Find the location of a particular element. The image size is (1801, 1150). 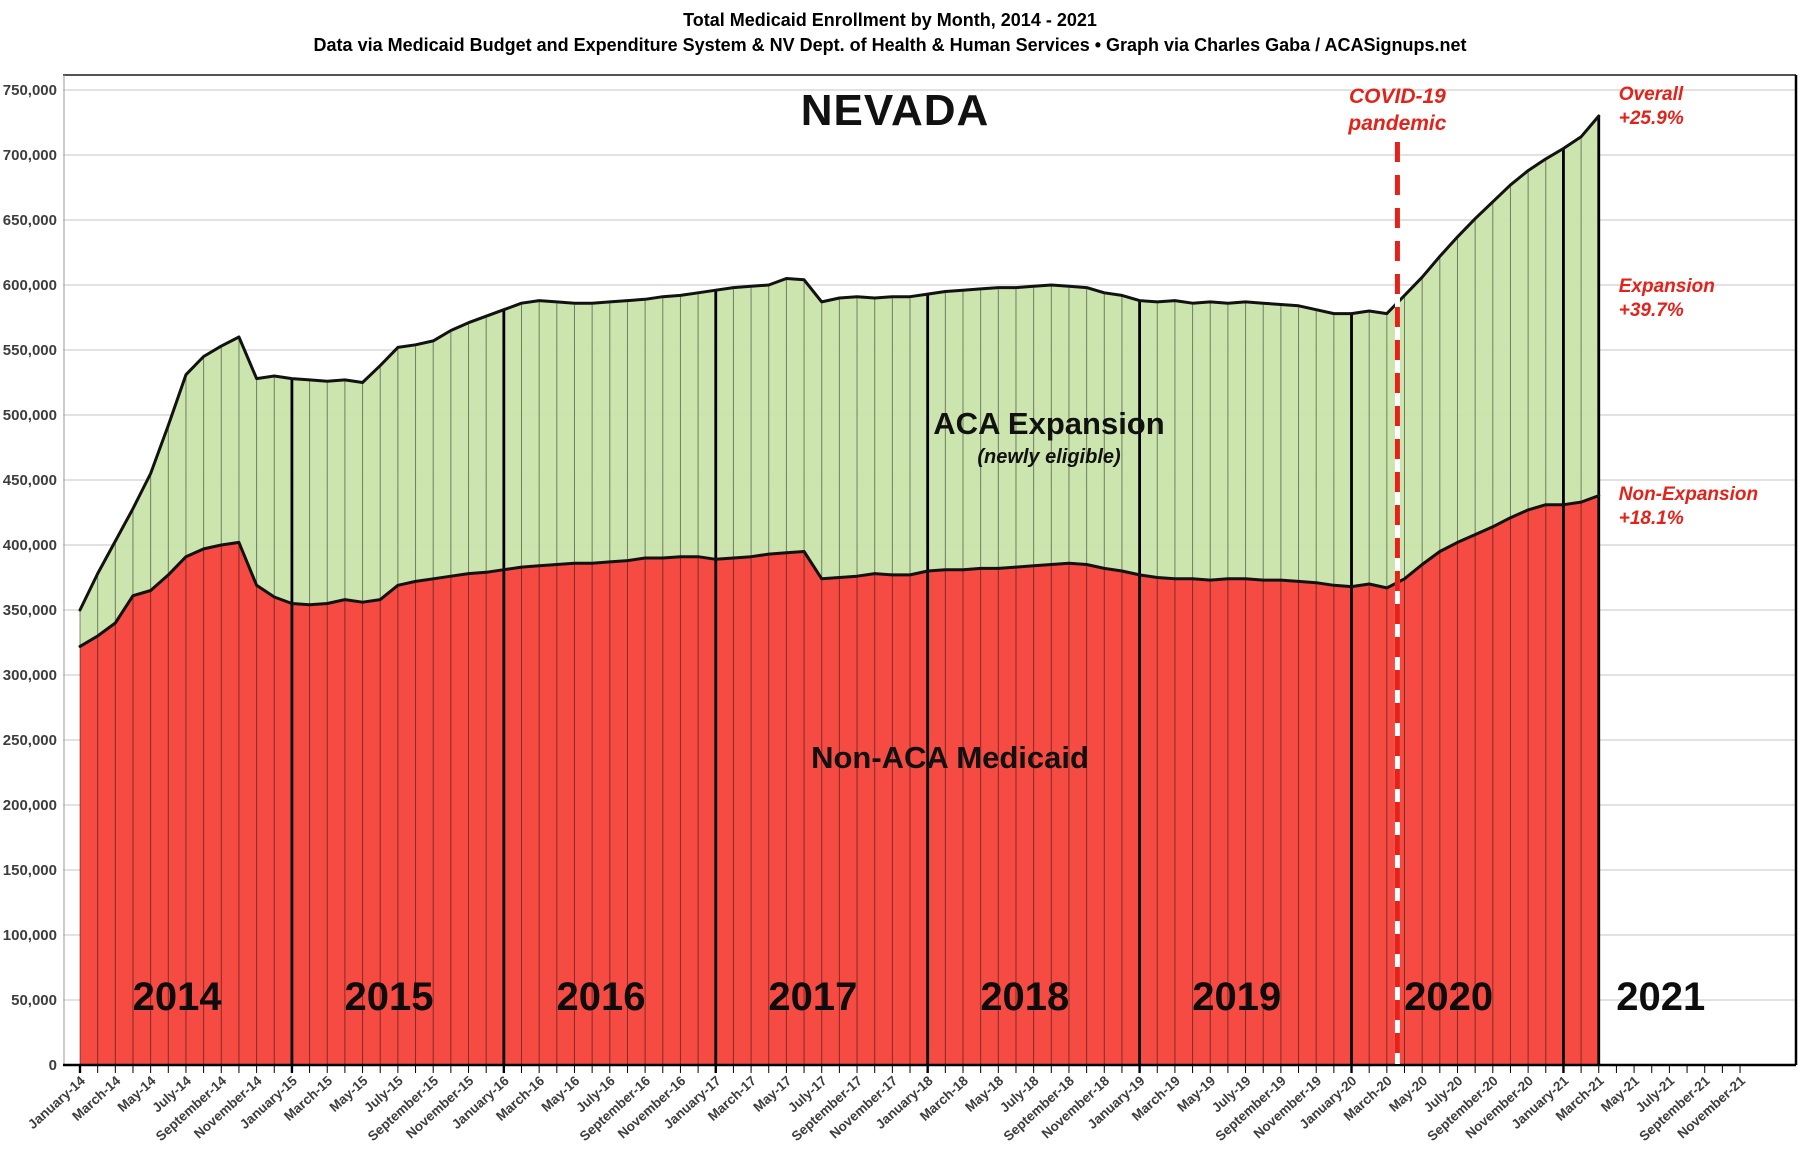

y-axis-label: 650,000 is located at coordinates (30, 220).